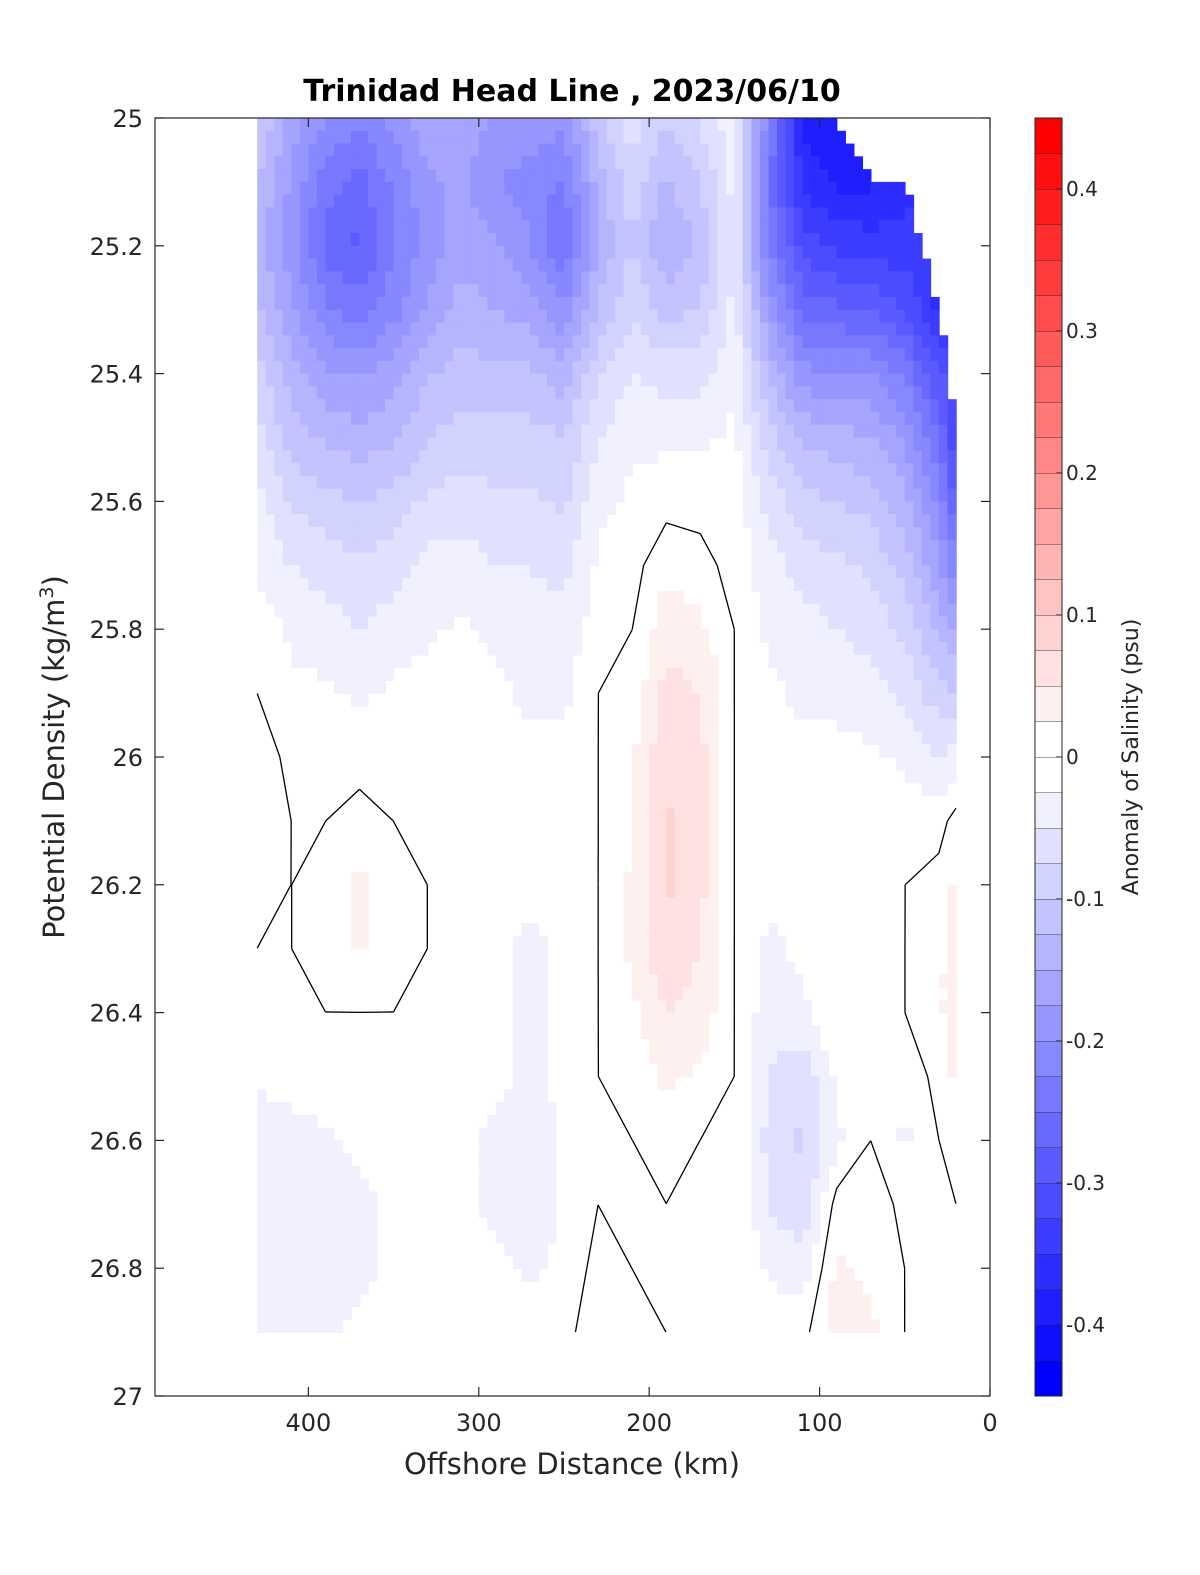 Image resolution: width=1200 pixels, height=1575 pixels. What do you see at coordinates (683, 1172) in the screenshot?
I see `zero-contour-segment` at bounding box center [683, 1172].